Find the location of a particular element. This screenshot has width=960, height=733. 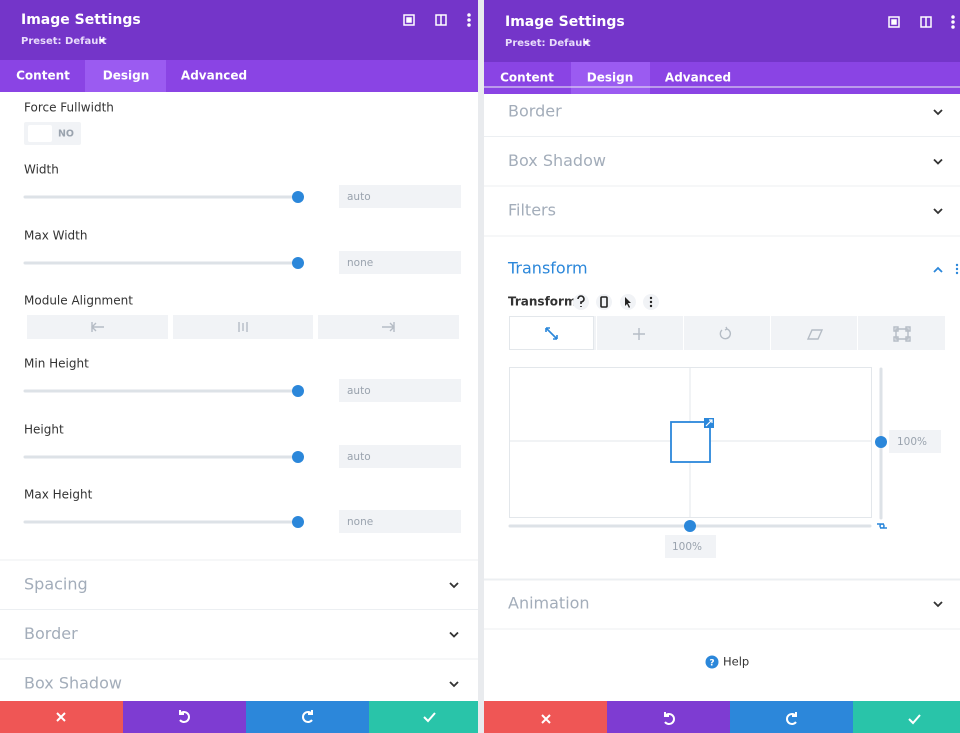

help-part: ? is located at coordinates (711, 664).